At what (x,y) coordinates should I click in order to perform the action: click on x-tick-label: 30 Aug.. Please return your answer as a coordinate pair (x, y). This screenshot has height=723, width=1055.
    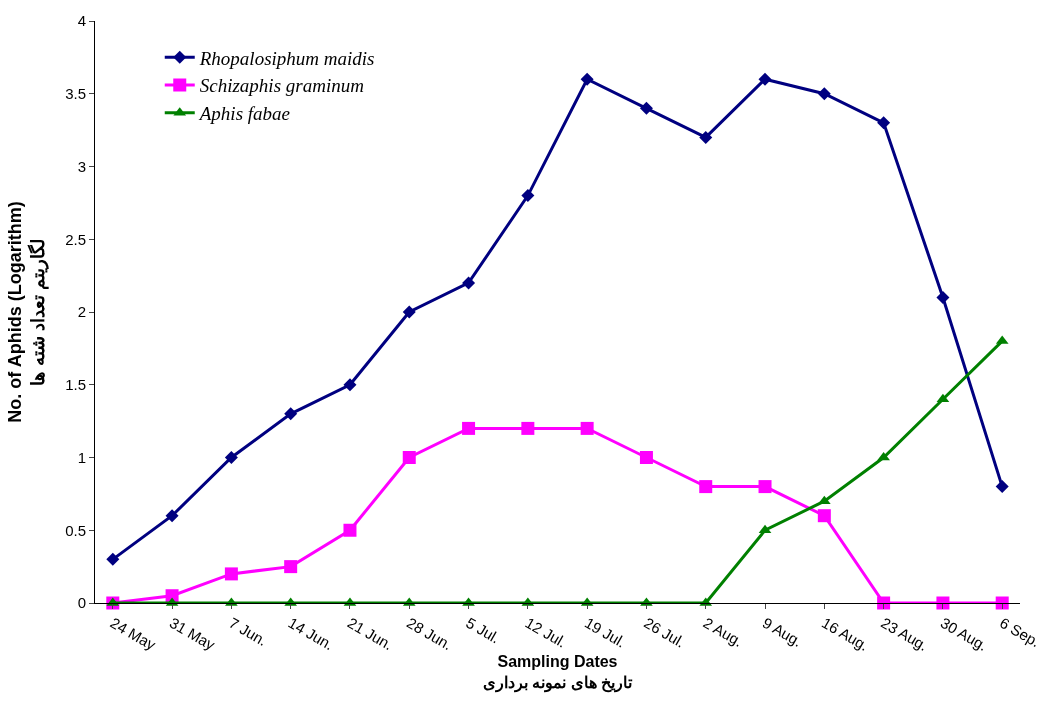
    Looking at the image, I should click on (964, 634).